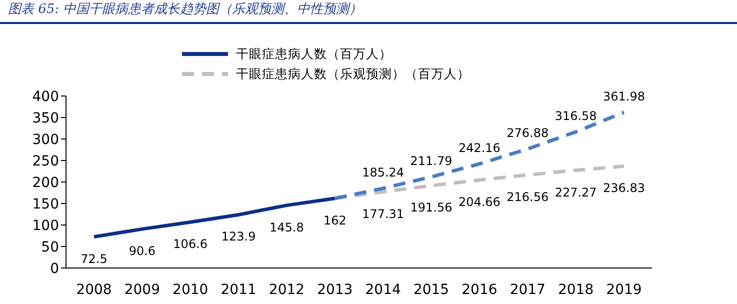 This screenshot has width=737, height=304. I want to click on data-label: 177.31, so click(383, 213).